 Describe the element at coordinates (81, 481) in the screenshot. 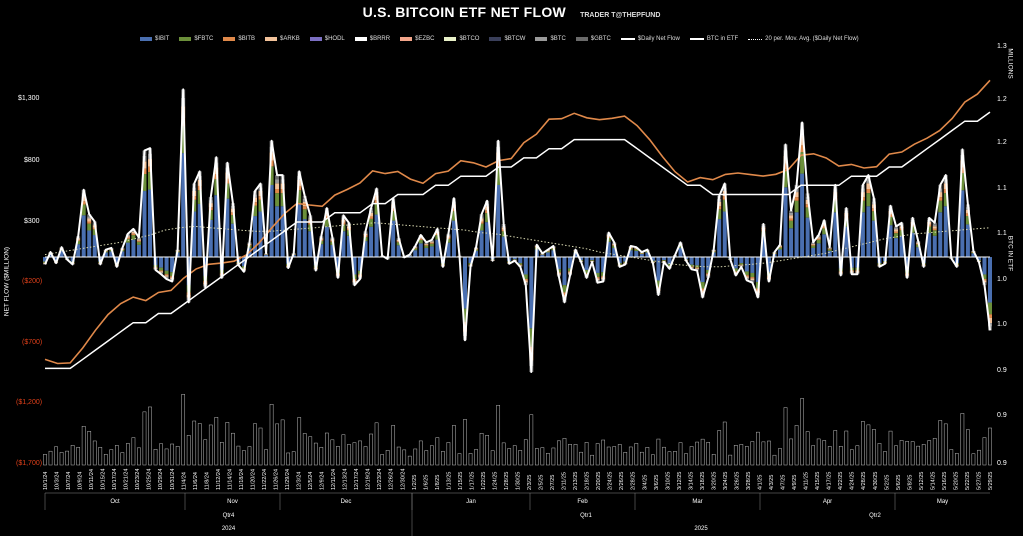

I see `x-tick-label: 10/9/24` at that location.